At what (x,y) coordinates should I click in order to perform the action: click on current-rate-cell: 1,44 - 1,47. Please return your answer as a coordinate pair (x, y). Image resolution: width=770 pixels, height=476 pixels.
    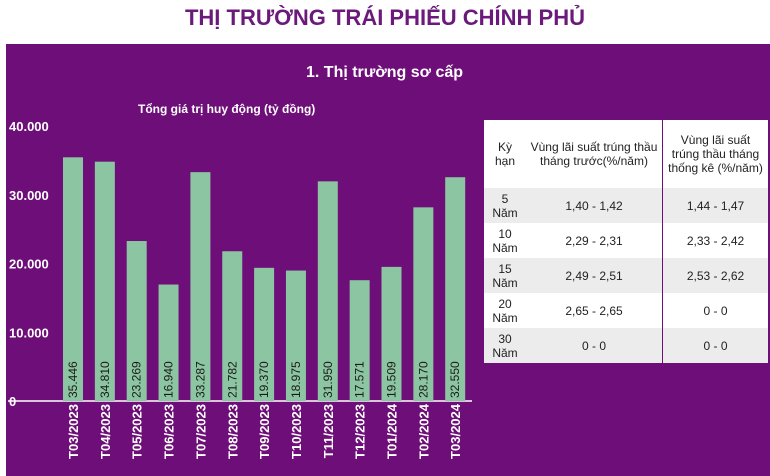
    Looking at the image, I should click on (715, 205).